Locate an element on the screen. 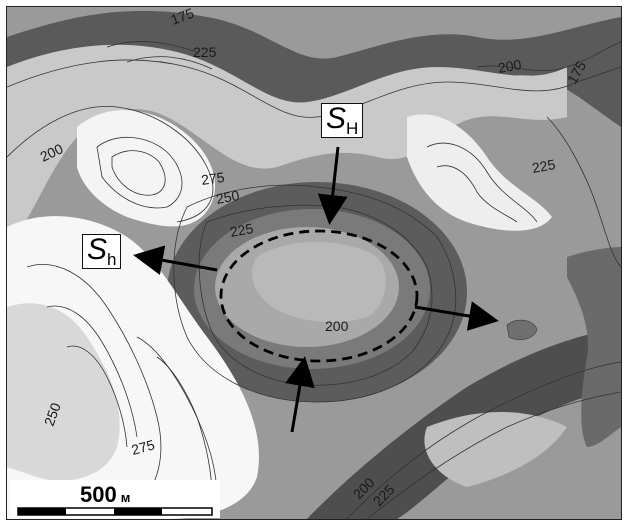  scale-bar-graphic is located at coordinates (115, 511).